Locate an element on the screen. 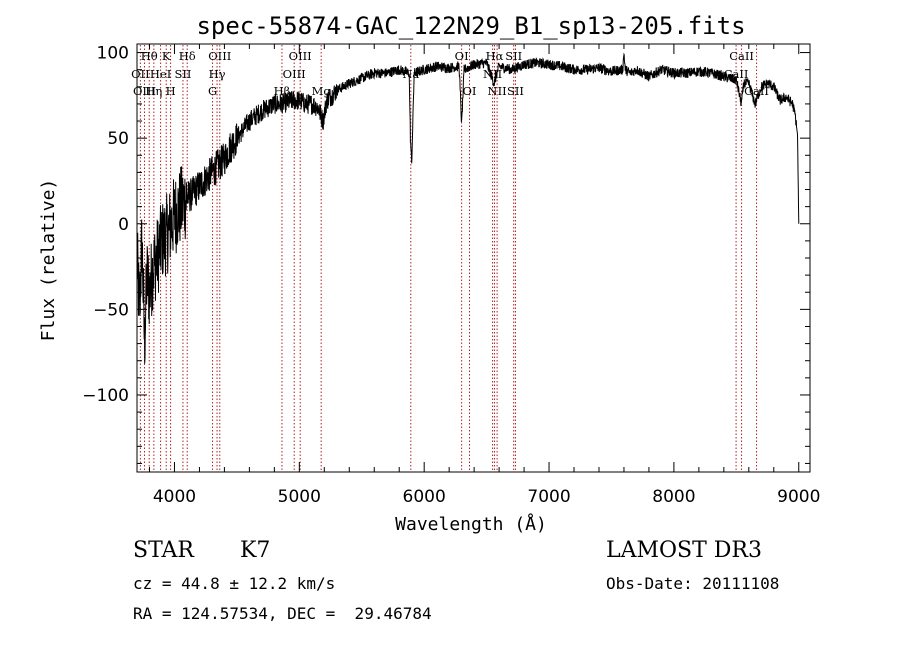 This screenshot has width=900, height=649. y-tick-label: 100 is located at coordinates (113, 54).